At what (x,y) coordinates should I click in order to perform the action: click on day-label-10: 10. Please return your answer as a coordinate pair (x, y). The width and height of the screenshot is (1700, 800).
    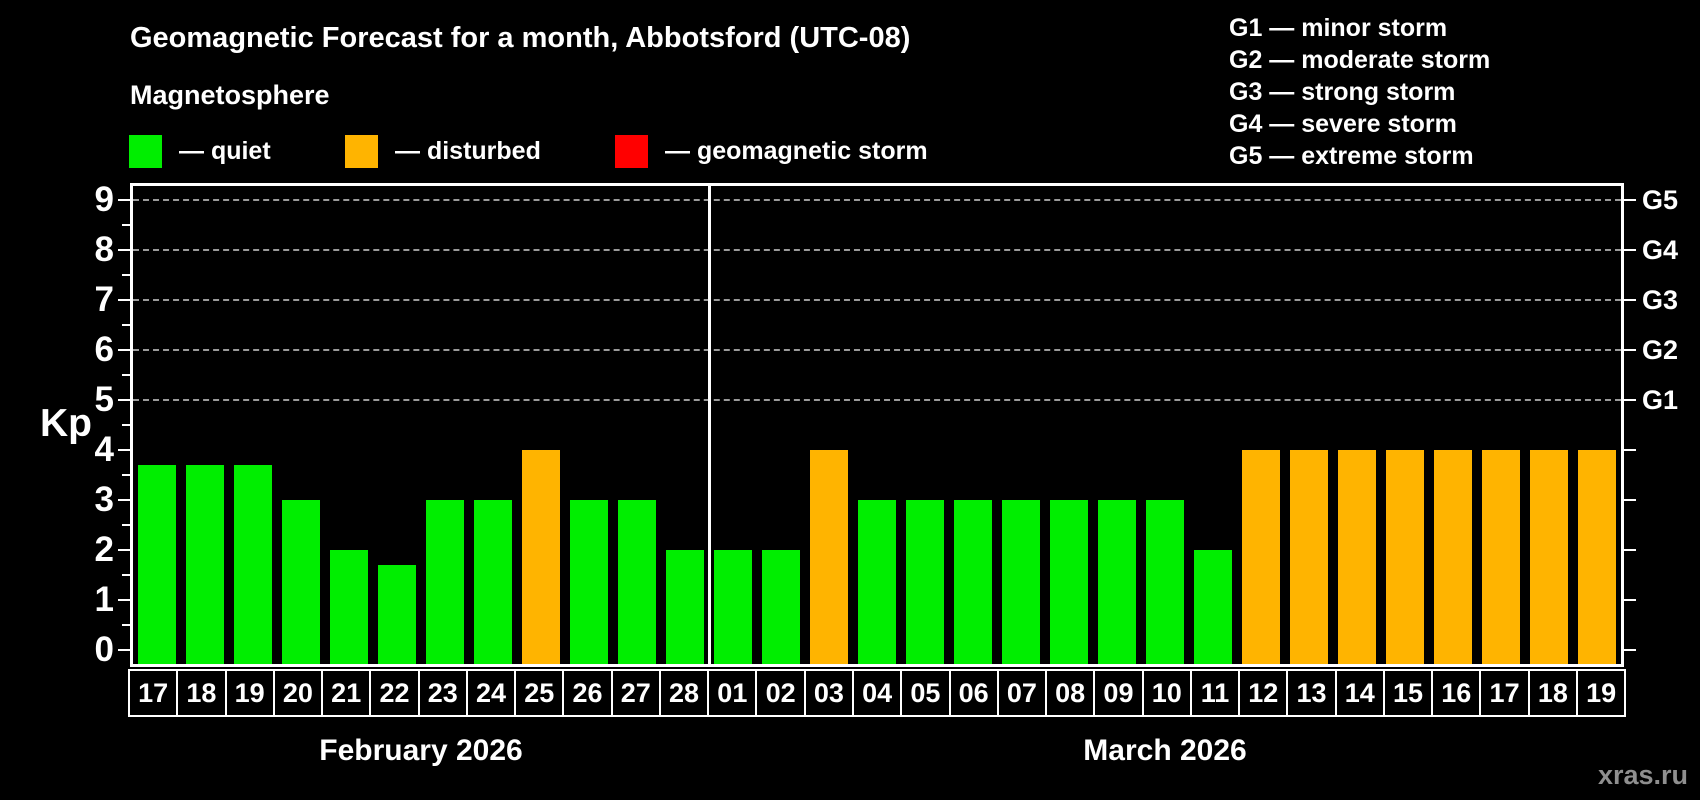
    Looking at the image, I should click on (1166, 693).